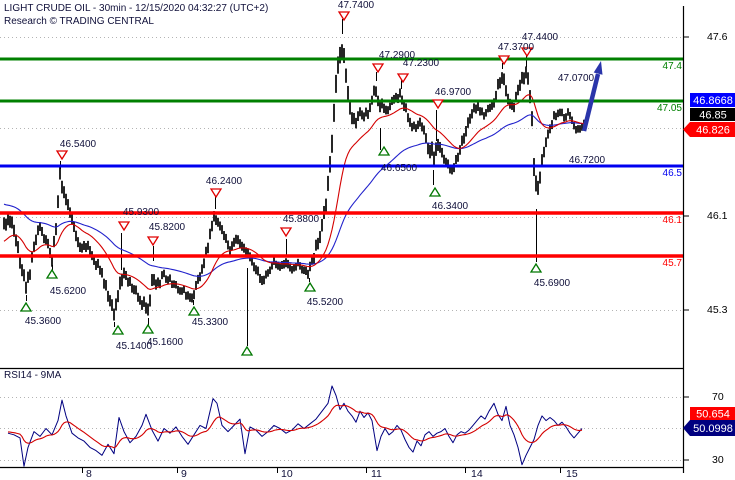 This screenshot has width=735, height=480. I want to click on price-badge-value: 46.826, so click(713, 131).